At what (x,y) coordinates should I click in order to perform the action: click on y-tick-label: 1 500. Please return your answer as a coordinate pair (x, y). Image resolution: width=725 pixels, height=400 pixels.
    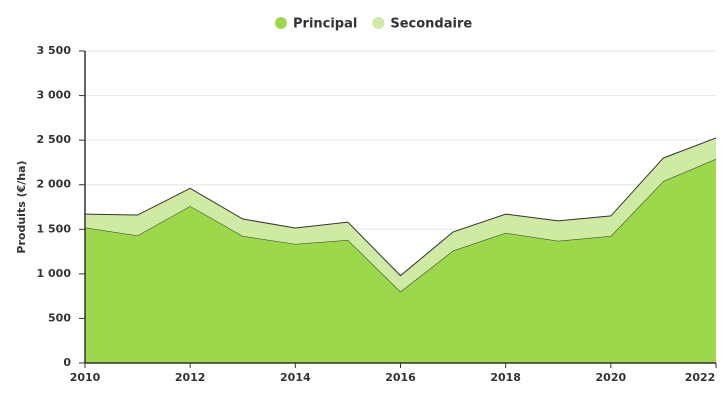
    Looking at the image, I should click on (54, 228).